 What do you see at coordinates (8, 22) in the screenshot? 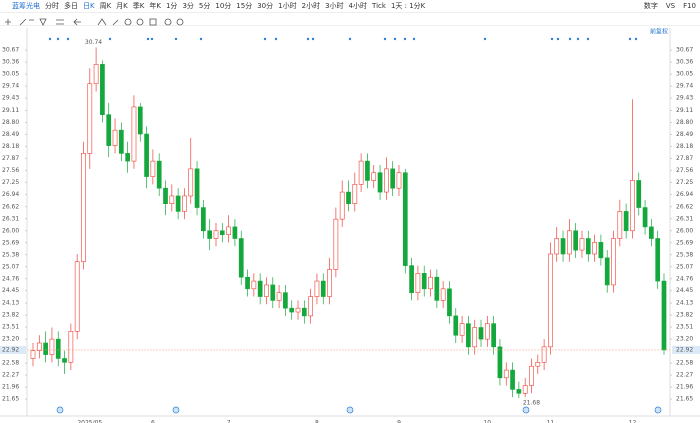
I see `crosshair-icon` at bounding box center [8, 22].